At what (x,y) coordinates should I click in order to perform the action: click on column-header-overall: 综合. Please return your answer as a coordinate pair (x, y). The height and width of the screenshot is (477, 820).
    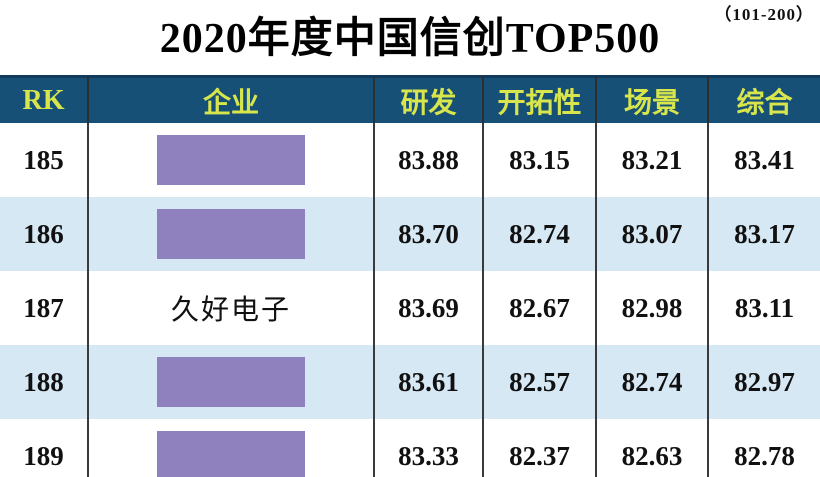
    Looking at the image, I should click on (763, 99).